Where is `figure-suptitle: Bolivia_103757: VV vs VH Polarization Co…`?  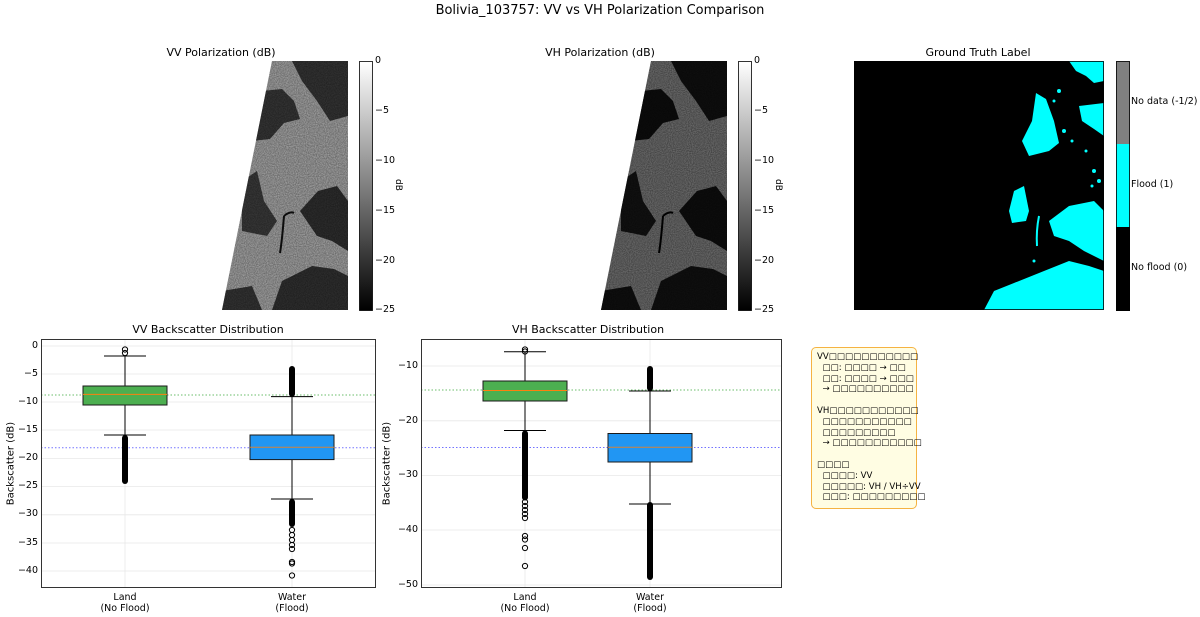
figure-suptitle: Bolivia_103757: VV vs VH Polarization Co… is located at coordinates (600, 10).